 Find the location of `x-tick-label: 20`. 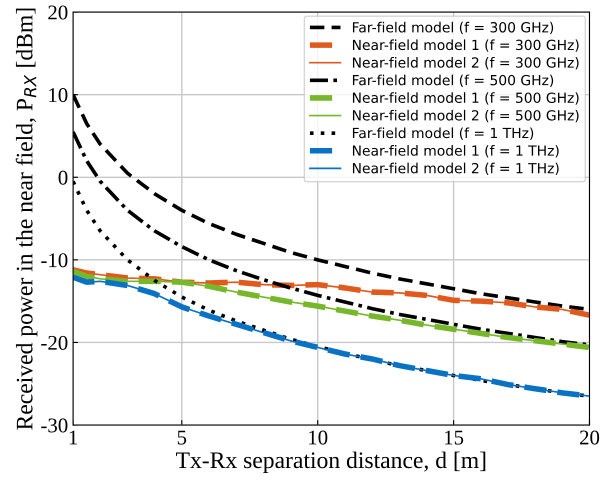

x-tick-label: 20 is located at coordinates (590, 437).